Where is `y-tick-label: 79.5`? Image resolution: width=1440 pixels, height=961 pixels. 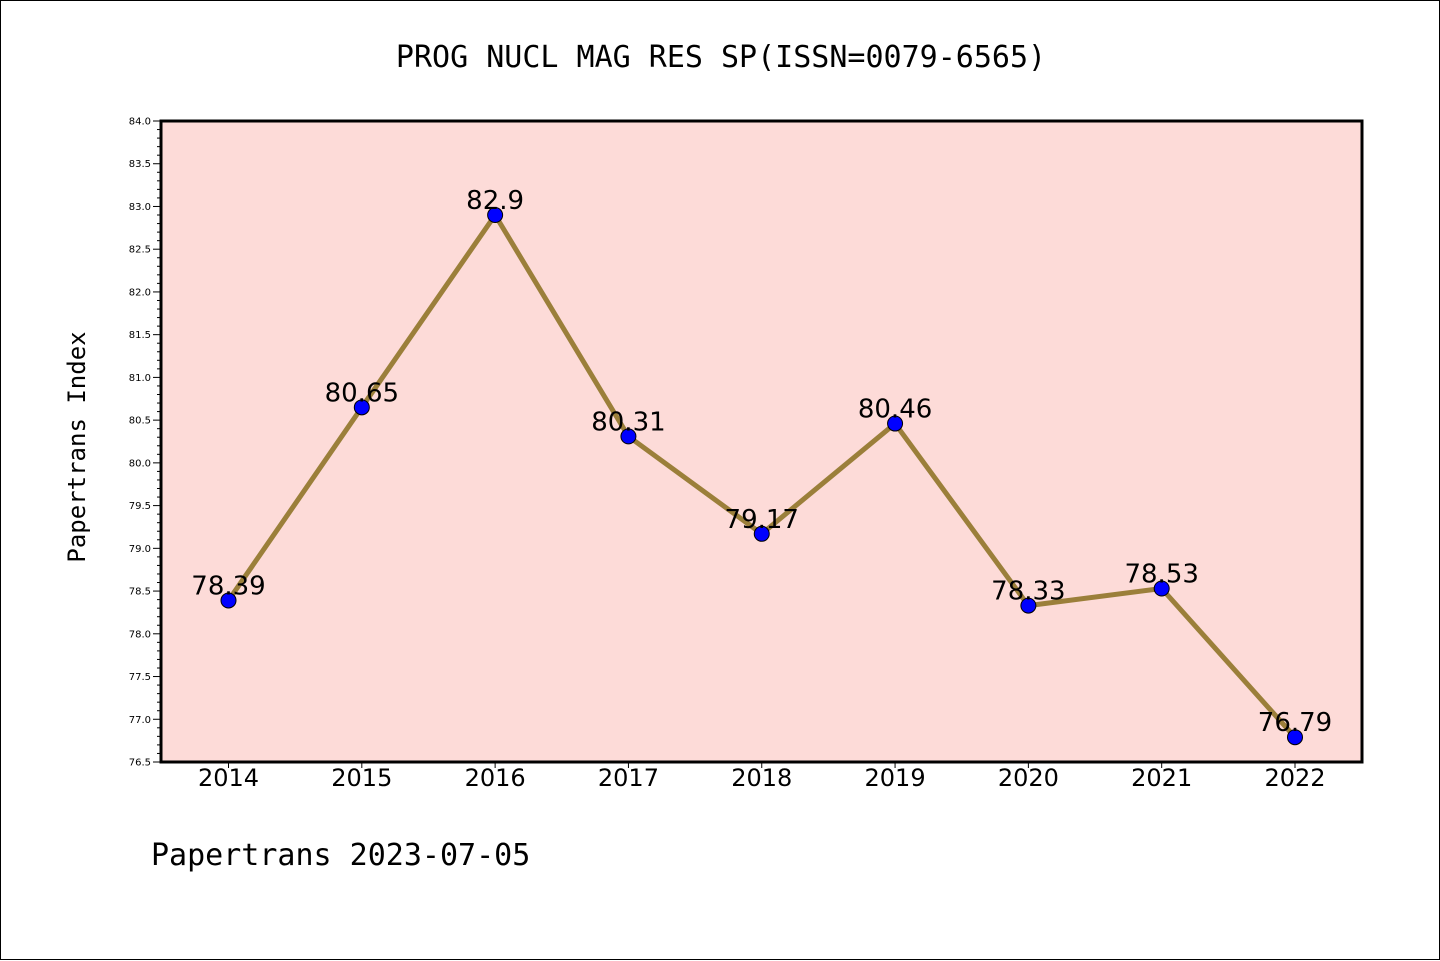 y-tick-label: 79.5 is located at coordinates (140, 506).